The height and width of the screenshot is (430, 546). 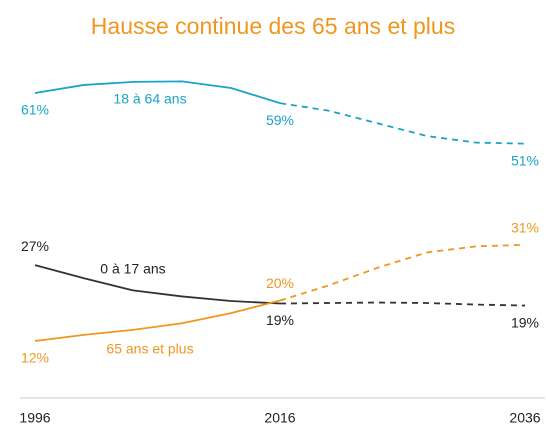 I want to click on series-label: 0 à 17 ans, so click(x=132, y=269).